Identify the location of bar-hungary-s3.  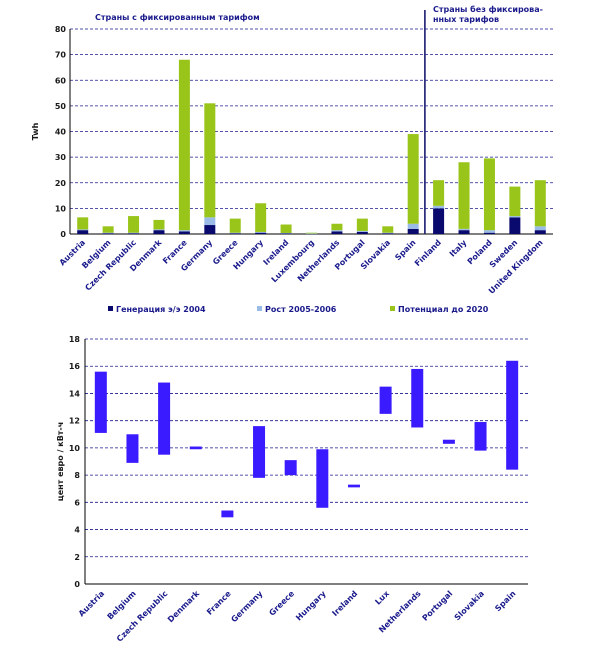
(261, 217).